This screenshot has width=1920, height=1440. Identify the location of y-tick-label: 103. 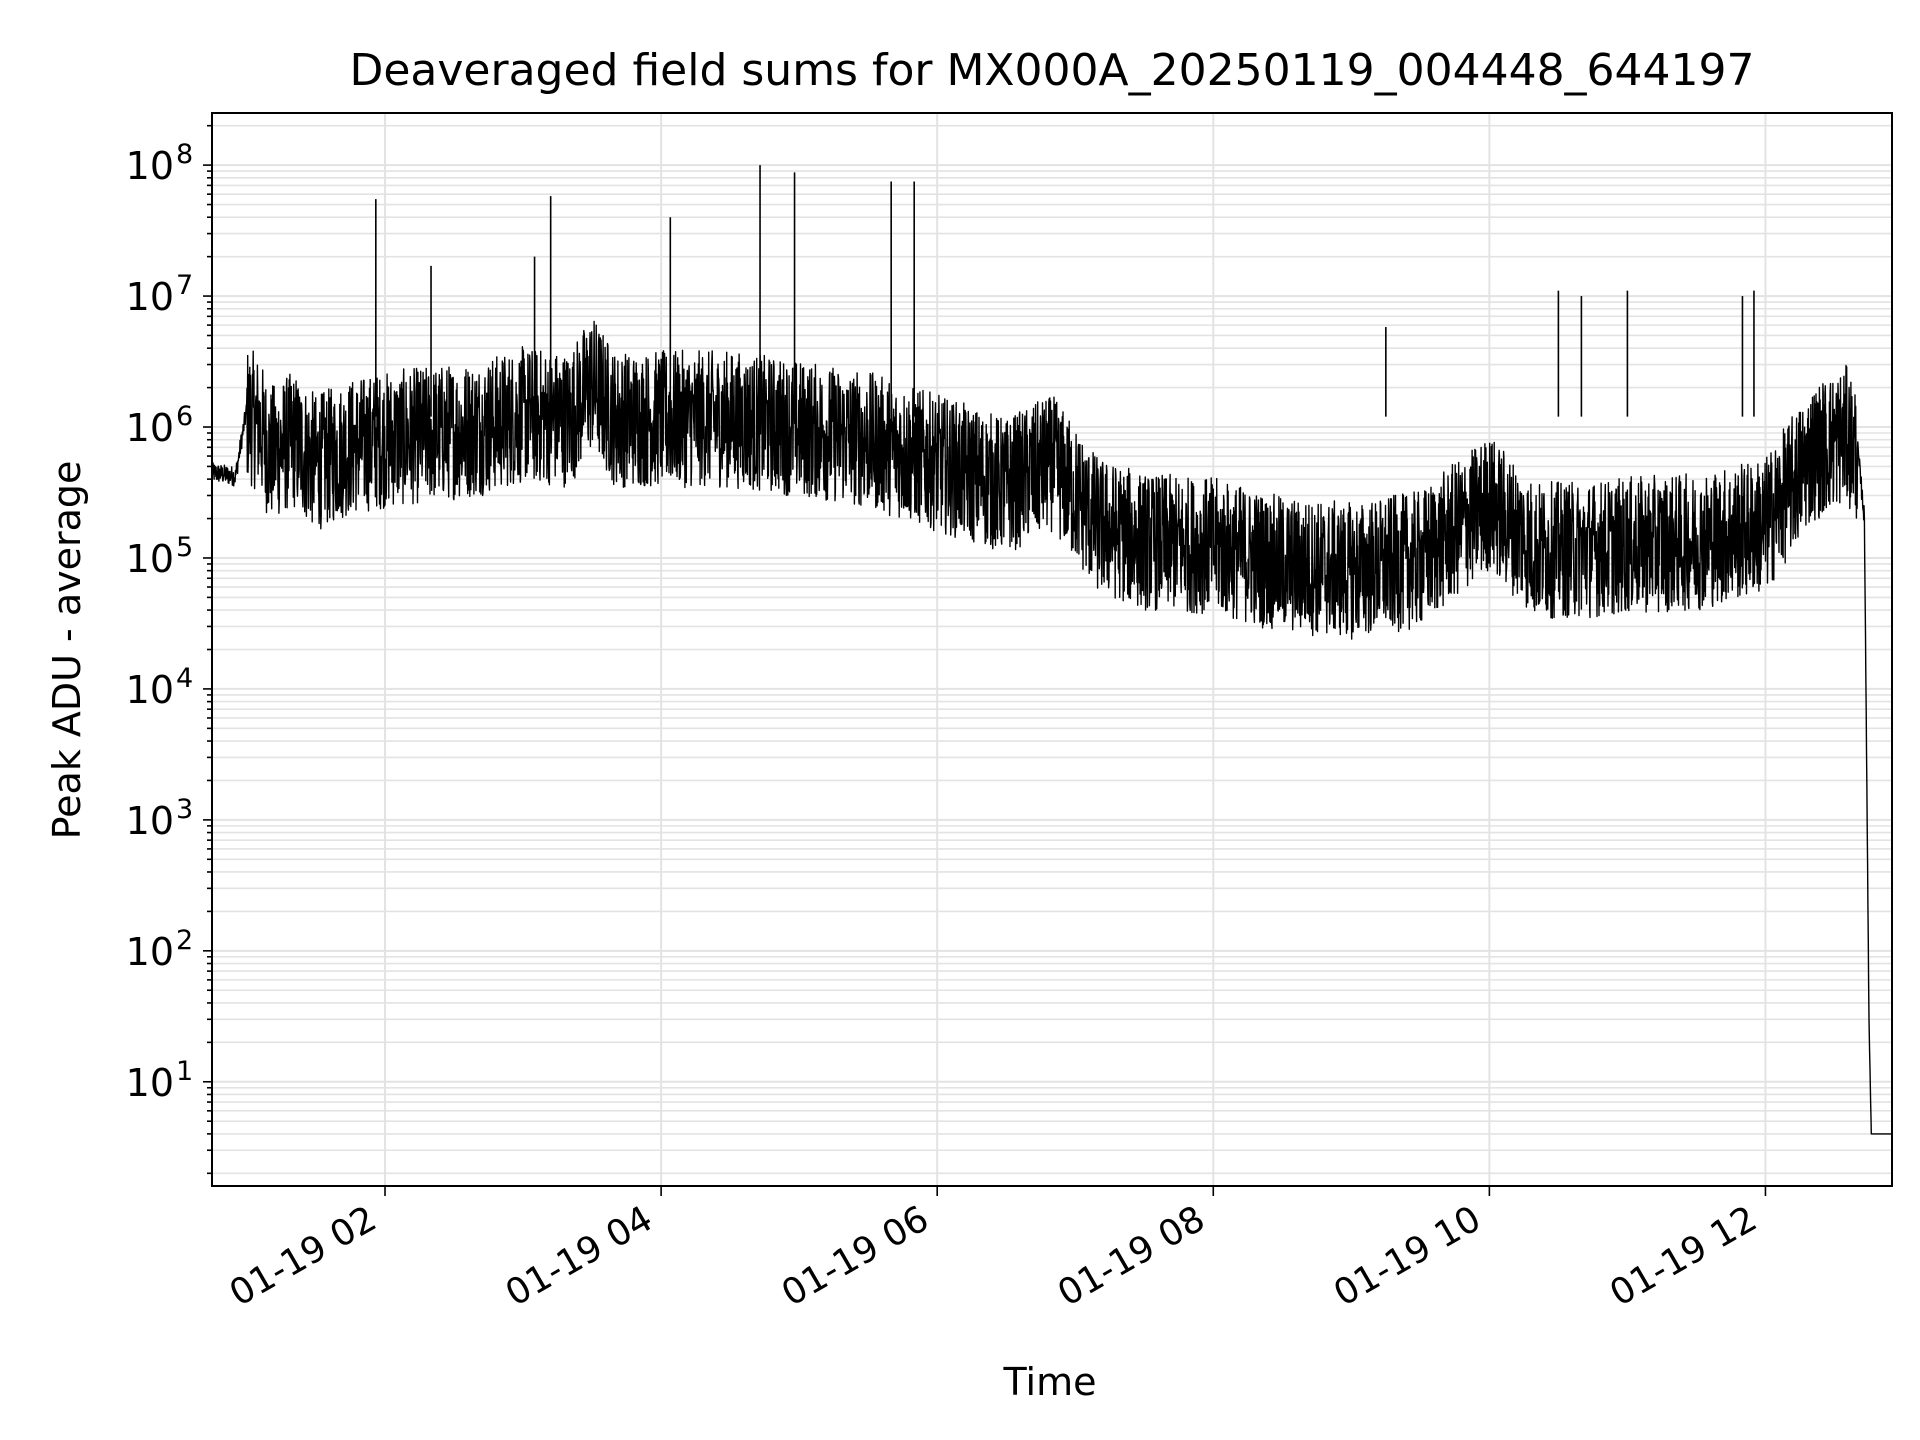
(160, 818).